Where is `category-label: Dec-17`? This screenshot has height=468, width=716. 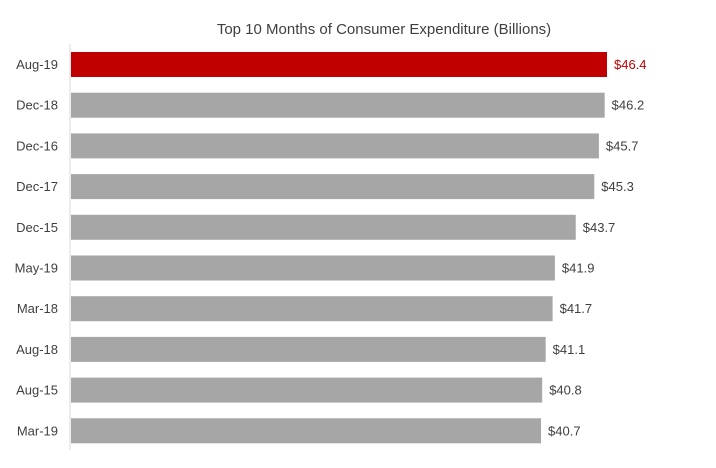
category-label: Dec-17 is located at coordinates (37, 186).